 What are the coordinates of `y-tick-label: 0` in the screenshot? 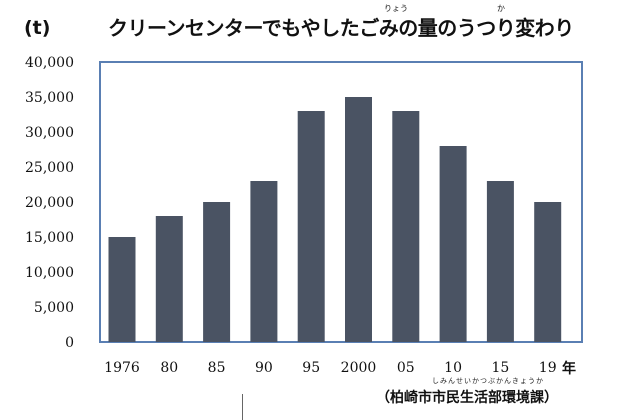 It's located at (69, 343).